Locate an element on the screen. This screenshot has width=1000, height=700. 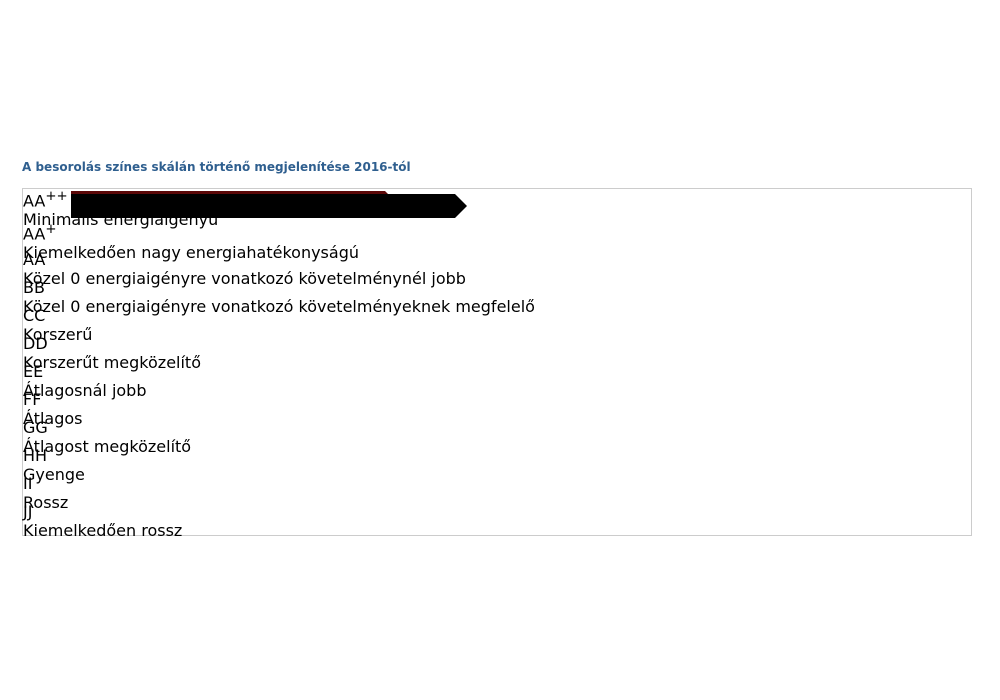
class-letters: FF is located at coordinates (32, 399).